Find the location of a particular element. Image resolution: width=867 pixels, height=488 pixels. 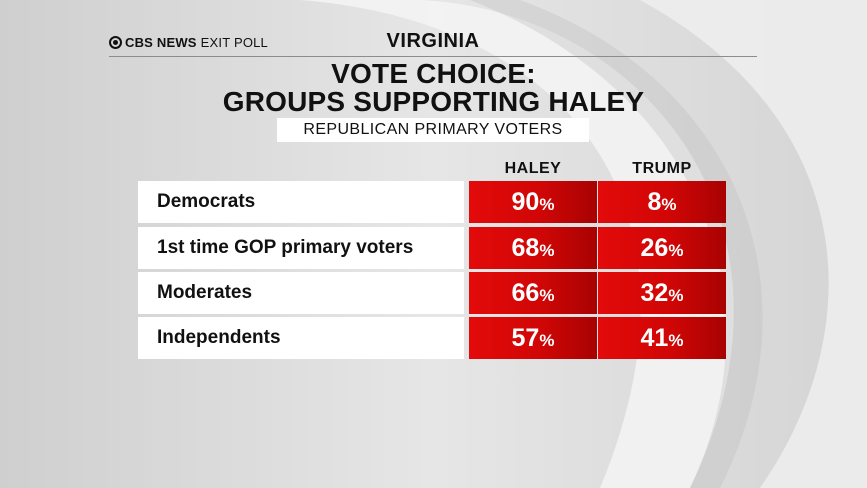

trump-value-cell: 41% is located at coordinates (662, 338).